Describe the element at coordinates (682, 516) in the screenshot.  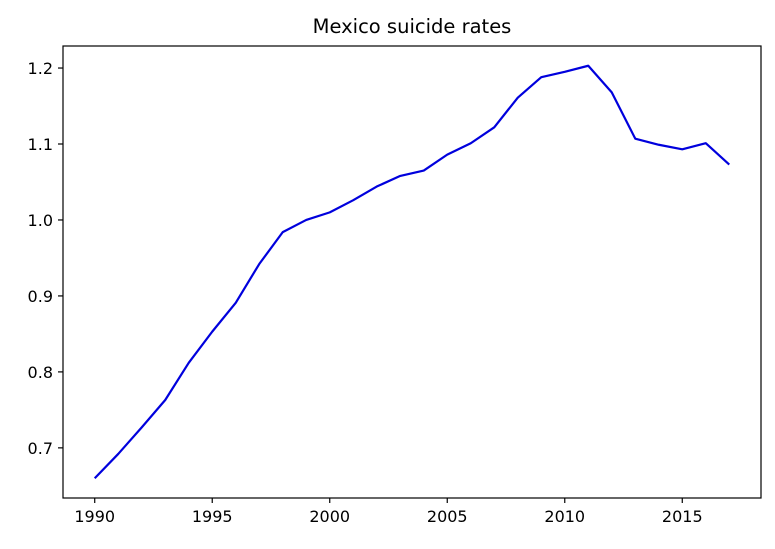
I see `x-tick-label: 2015` at that location.